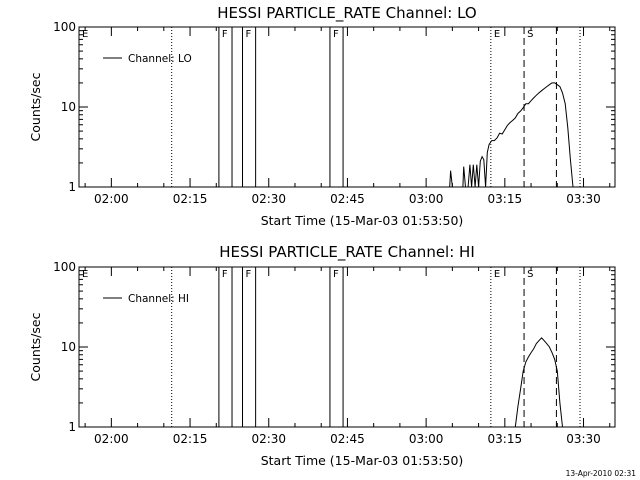  Describe the element at coordinates (158, 299) in the screenshot. I see `legend-label: Channel: HI` at that location.